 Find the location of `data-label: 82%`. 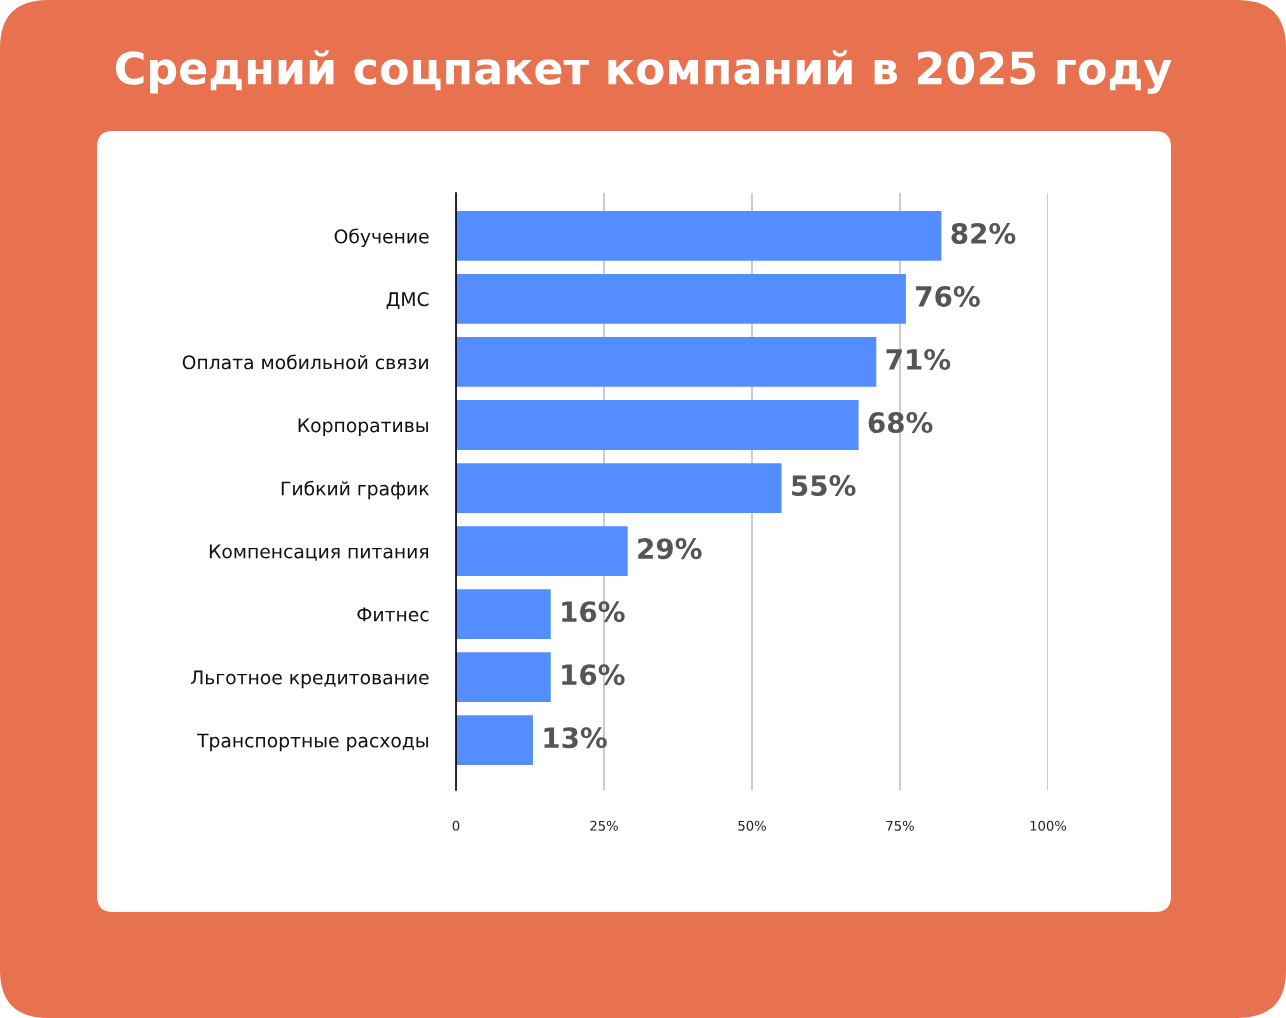

data-label: 82% is located at coordinates (983, 233).